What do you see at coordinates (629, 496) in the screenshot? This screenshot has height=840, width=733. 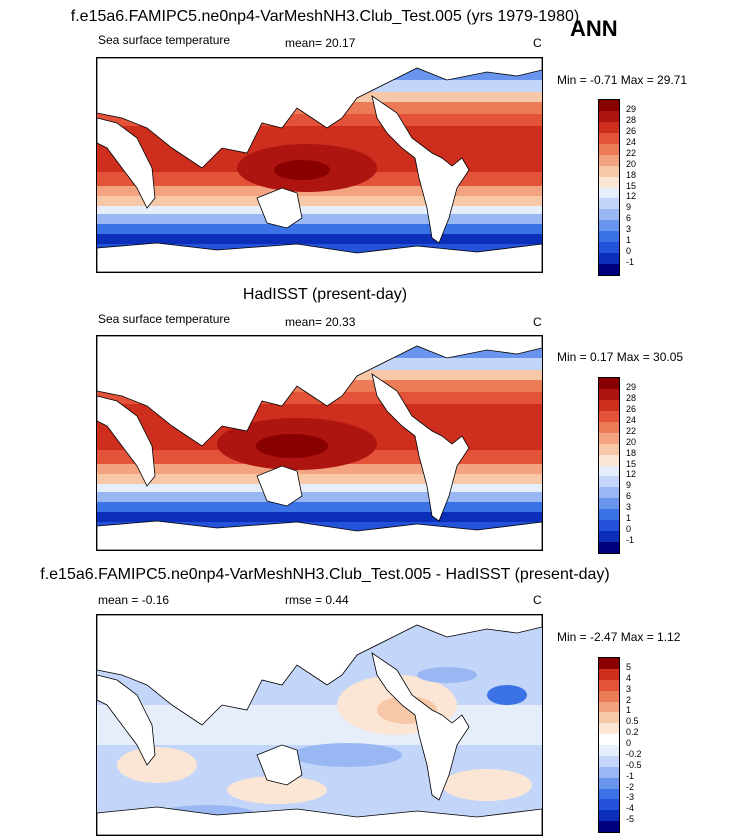 I see `colorbar-tick-label: 6` at bounding box center [629, 496].